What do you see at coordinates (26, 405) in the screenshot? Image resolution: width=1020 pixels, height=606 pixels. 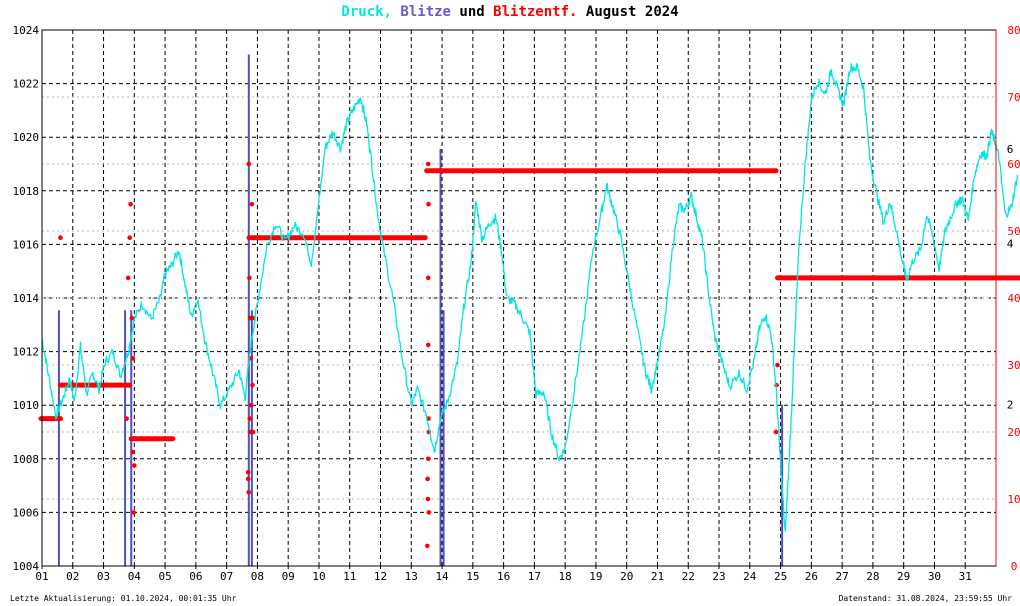 I see `y-left-tick-label-1010: 1010` at bounding box center [26, 405].